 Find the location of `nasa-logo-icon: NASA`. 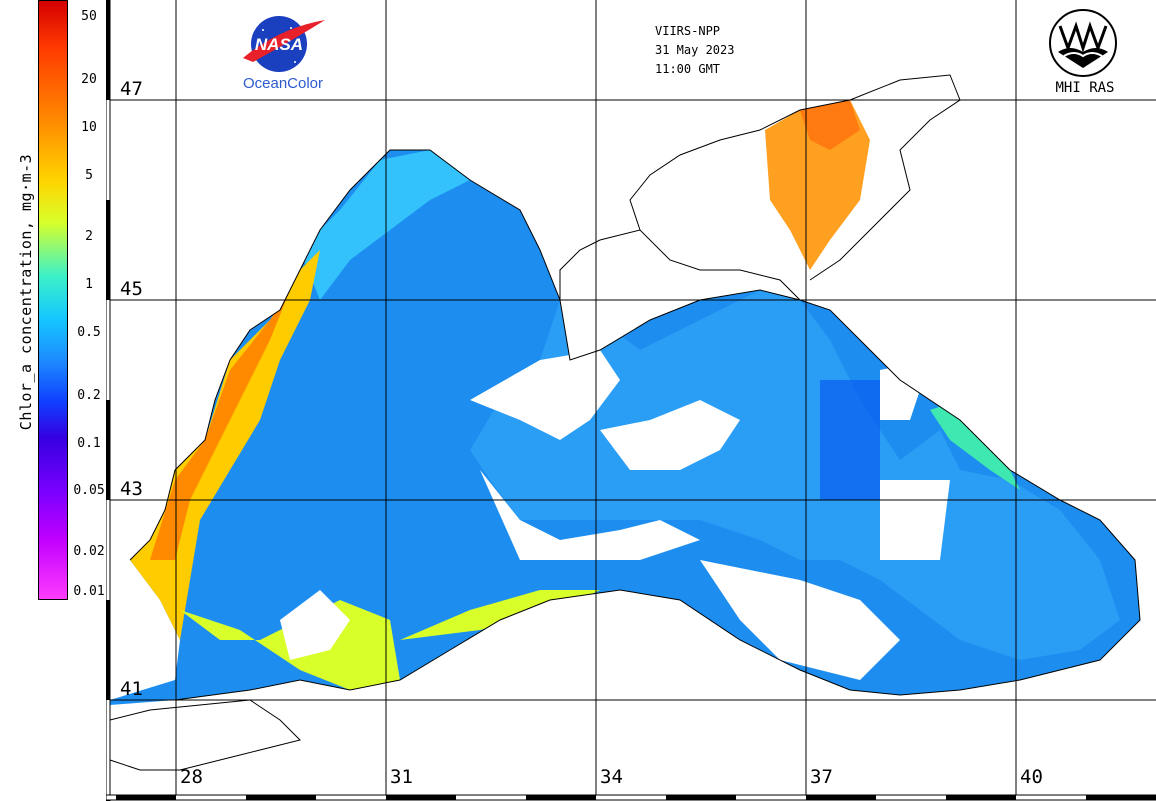

nasa-logo-icon: NASA is located at coordinates (284, 44).